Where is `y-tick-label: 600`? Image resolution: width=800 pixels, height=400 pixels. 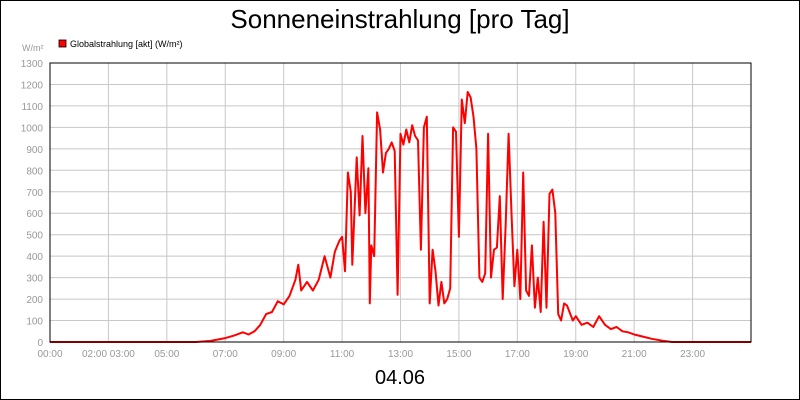 y-tick-label: 600 is located at coordinates (34, 214).